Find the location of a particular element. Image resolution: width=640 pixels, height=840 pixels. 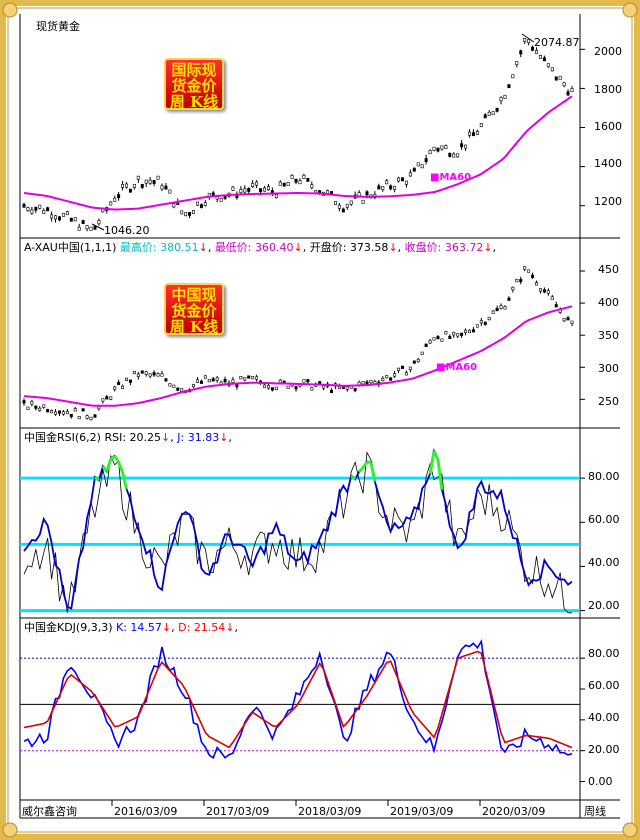

panel2-ma-text: MA60 is located at coordinates (461, 367).